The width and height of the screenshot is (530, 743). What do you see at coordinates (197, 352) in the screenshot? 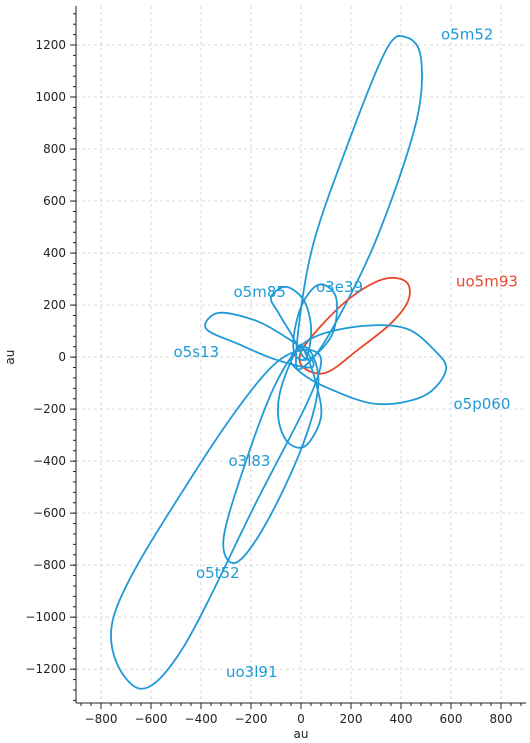
I see `orbit-label-o5s13: o5s13` at bounding box center [197, 352].